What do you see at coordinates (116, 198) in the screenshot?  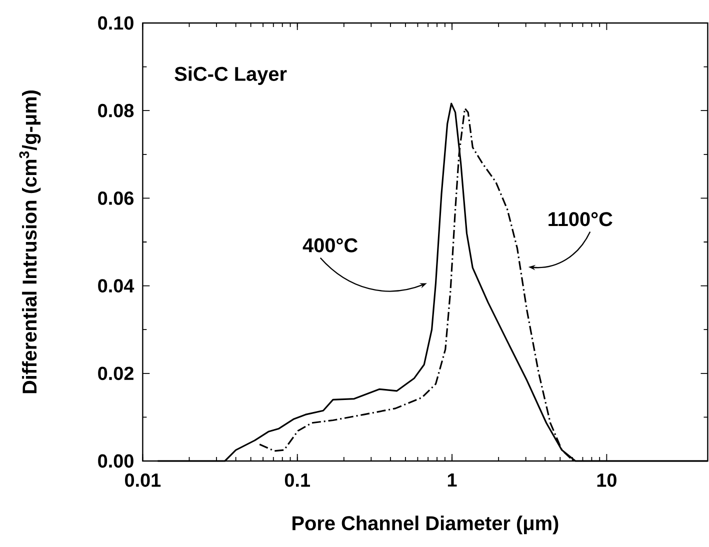 I see `y-tick-label: 0.06` at bounding box center [116, 198].